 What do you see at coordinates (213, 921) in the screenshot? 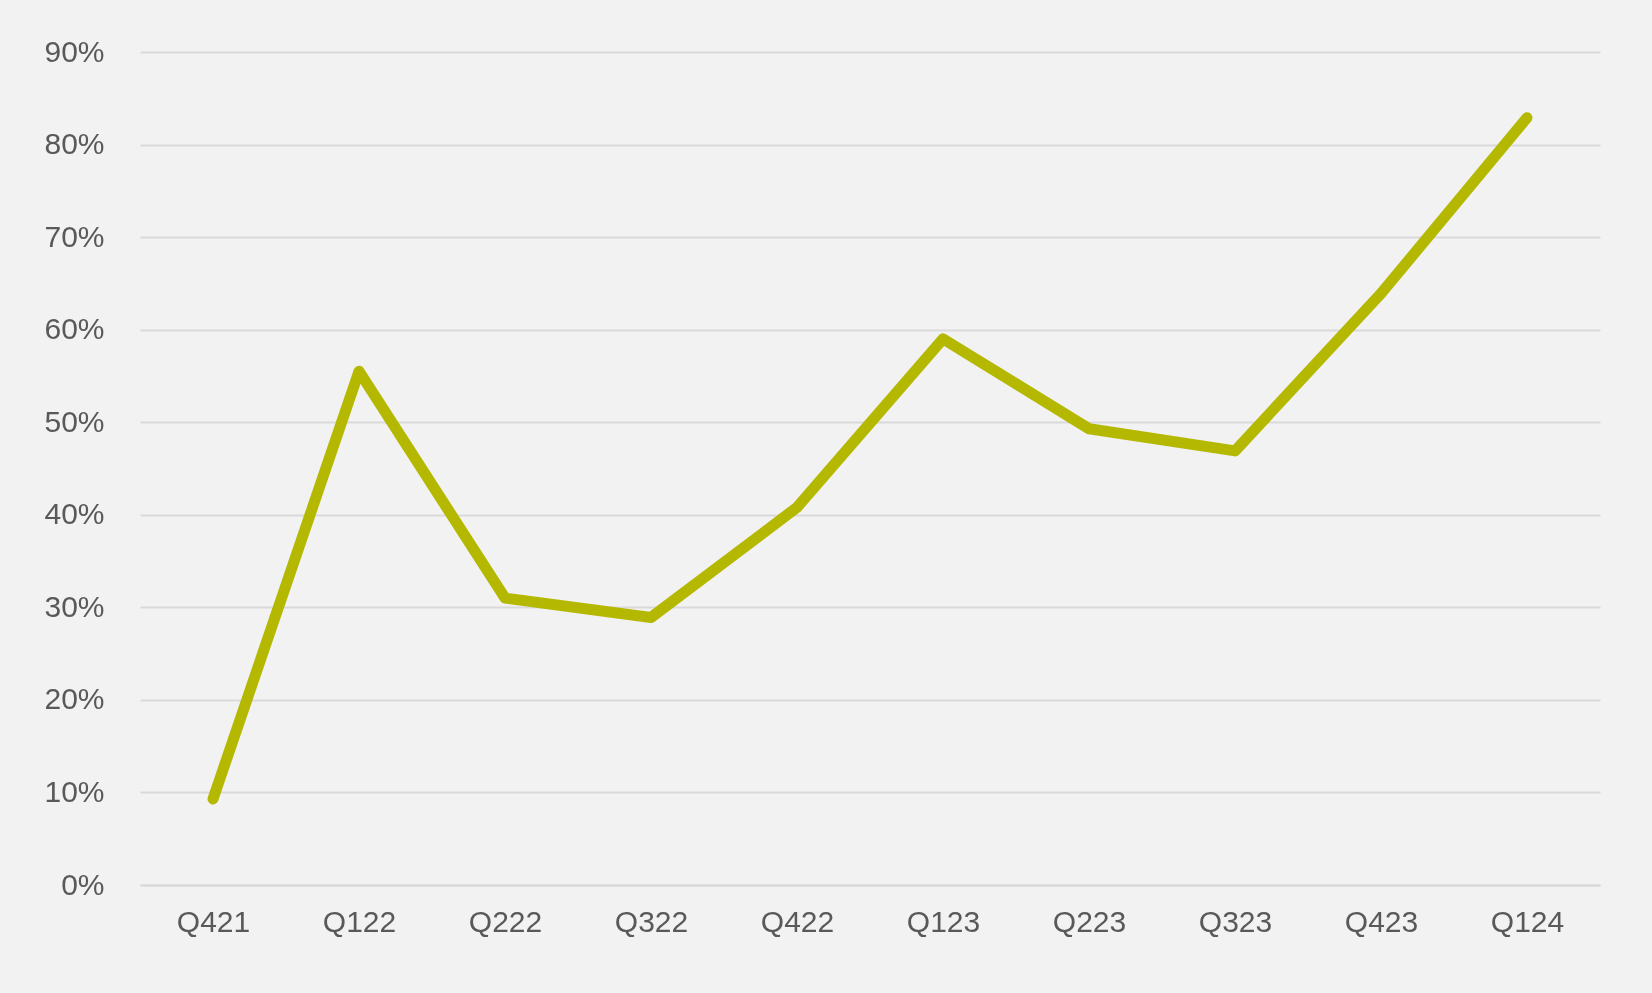
I see `x-tick-label: Q421` at bounding box center [213, 921].